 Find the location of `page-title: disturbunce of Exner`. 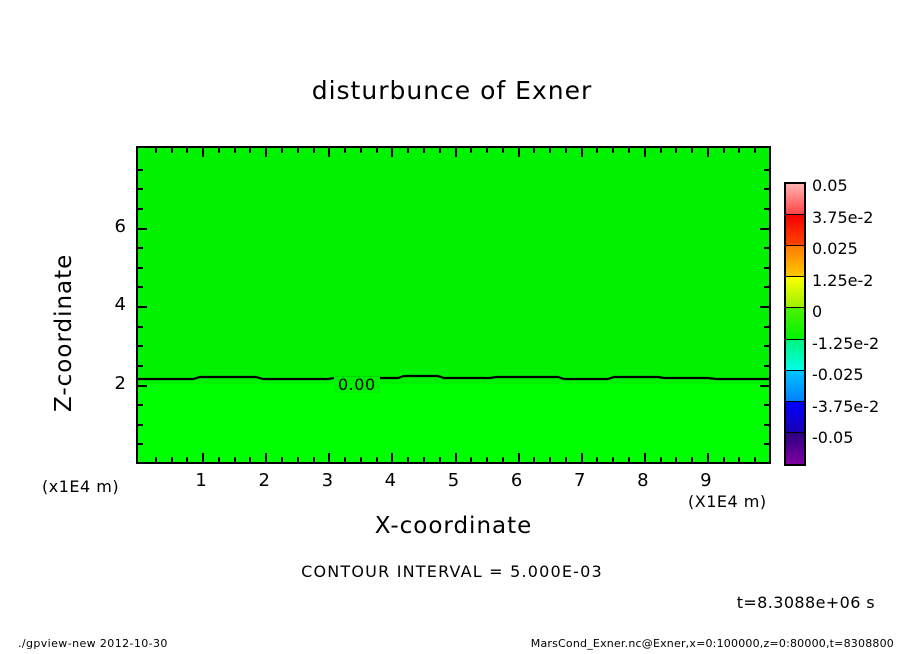

page-title: disturbunce of Exner is located at coordinates (452, 90).